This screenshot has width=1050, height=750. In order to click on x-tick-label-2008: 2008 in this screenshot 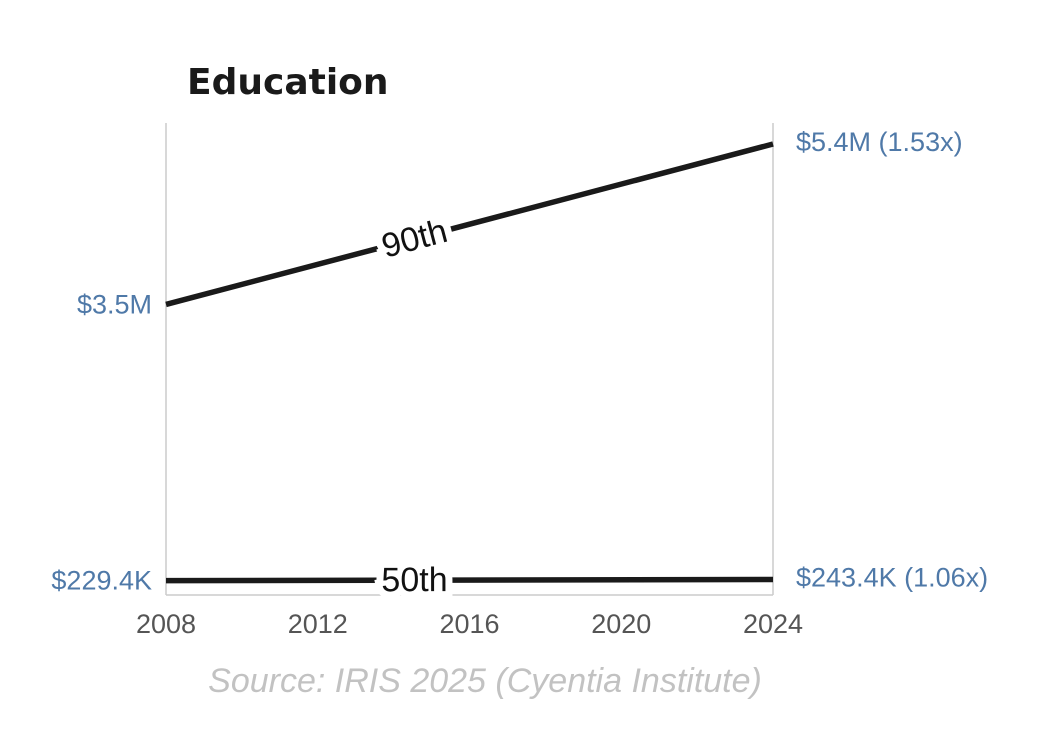, I will do `click(166, 624)`.